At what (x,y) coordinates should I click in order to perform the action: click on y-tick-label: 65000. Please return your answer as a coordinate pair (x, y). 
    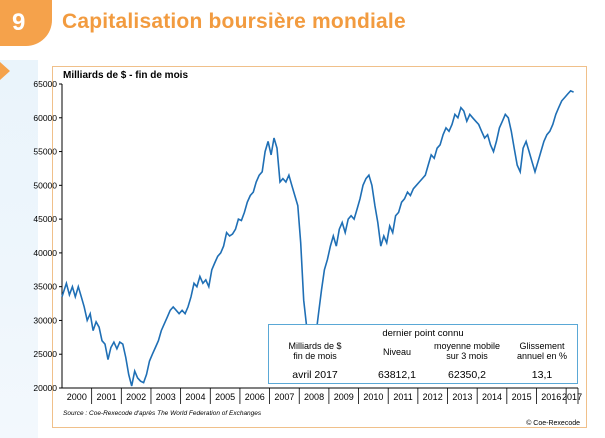
    Looking at the image, I should click on (45, 84).